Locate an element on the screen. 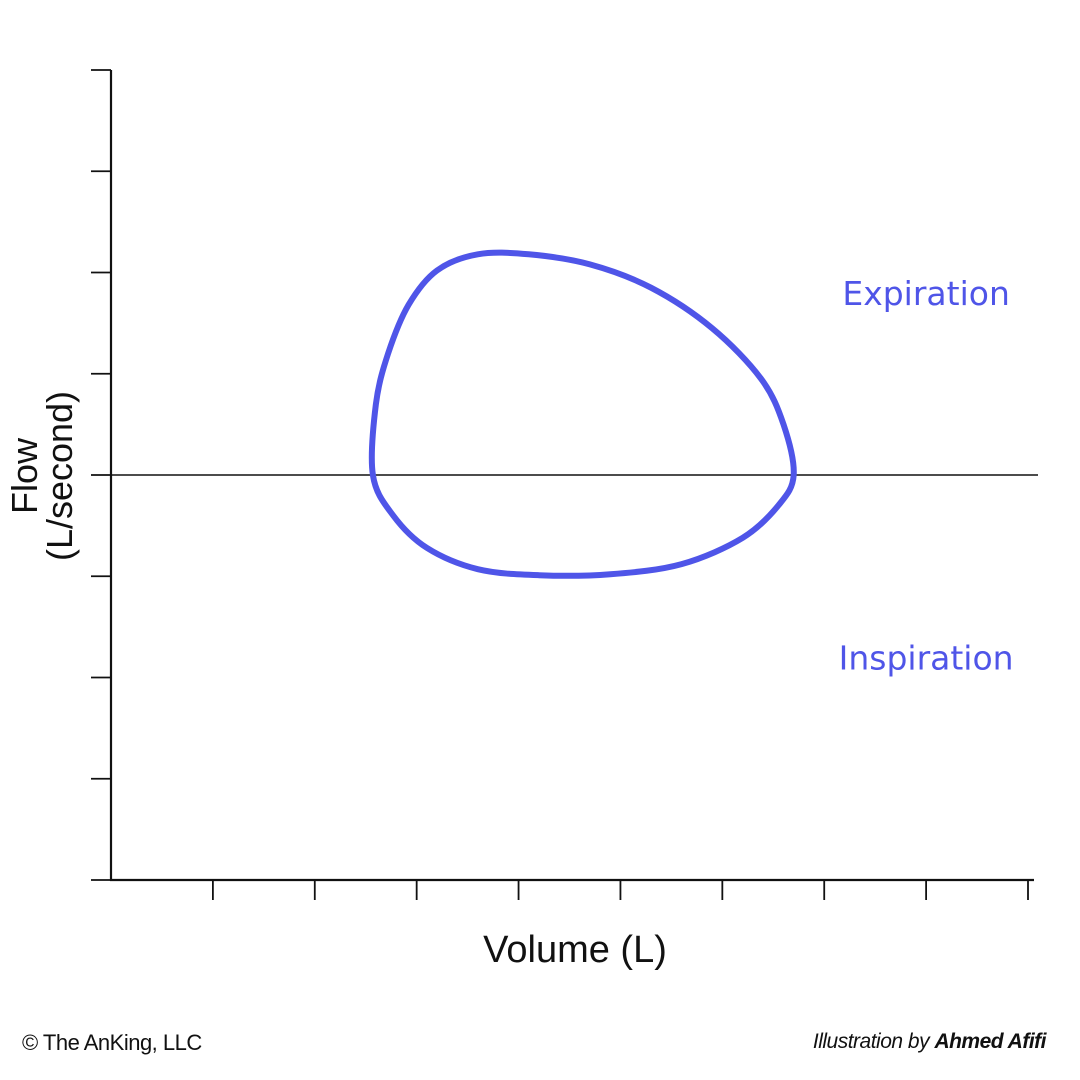  series-layer is located at coordinates (582, 414).